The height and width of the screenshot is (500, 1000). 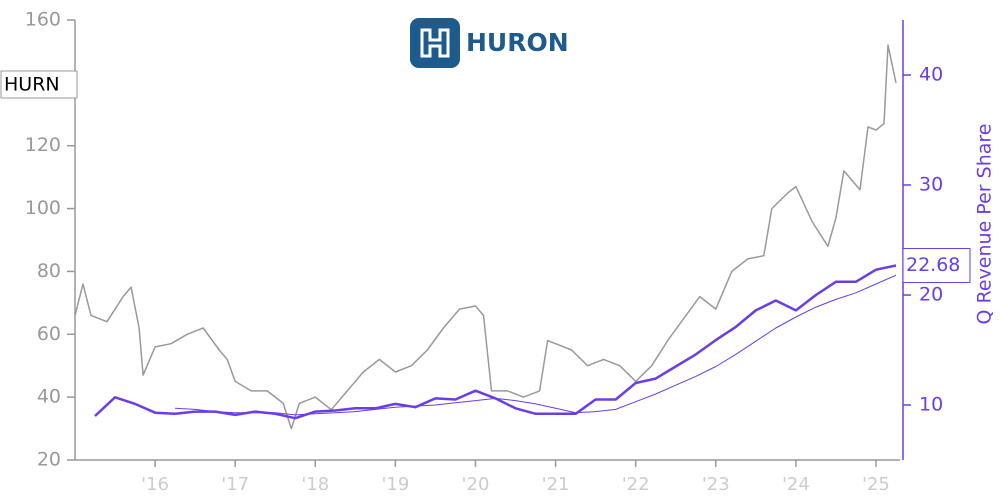 I want to click on x-tick-label: '17, so click(x=235, y=484).